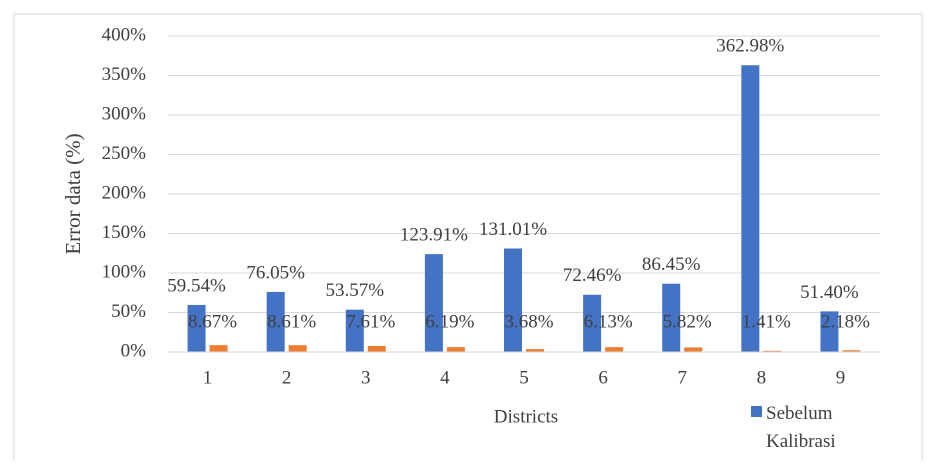 The width and height of the screenshot is (936, 465). I want to click on legend-label: Sebelum Kalibrasi, so click(801, 427).